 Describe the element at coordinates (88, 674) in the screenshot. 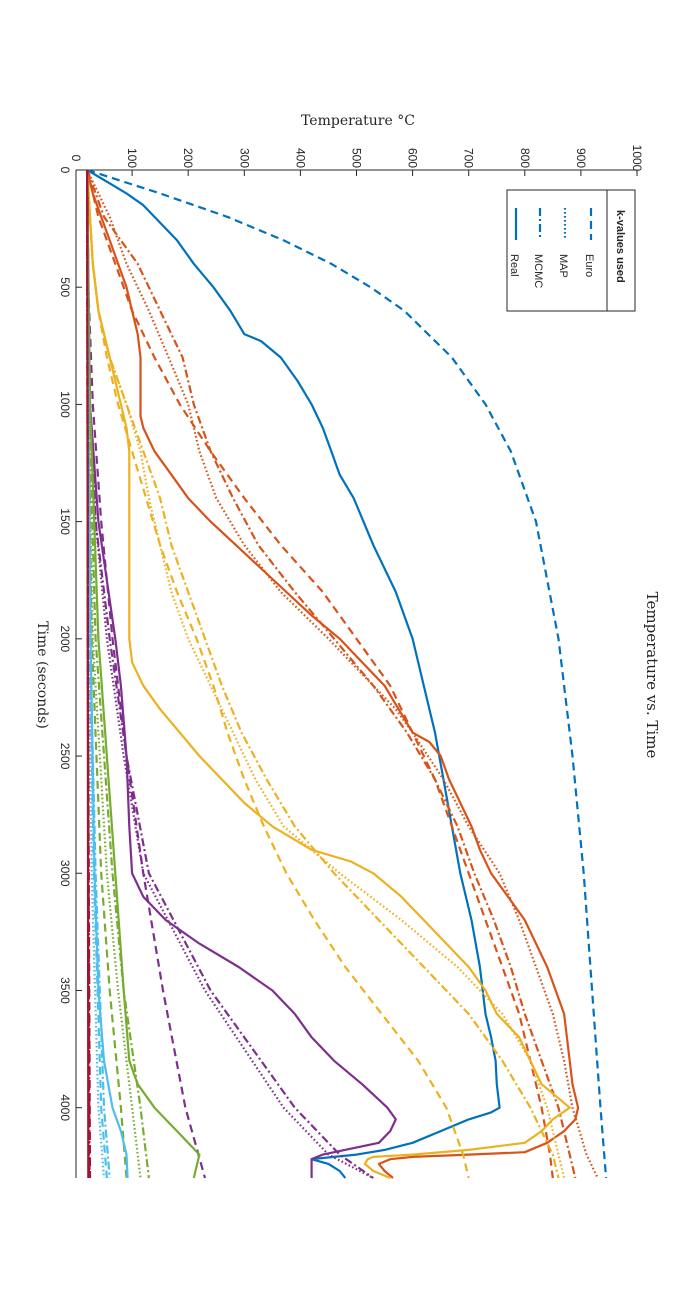

I see `series-red-solid` at that location.